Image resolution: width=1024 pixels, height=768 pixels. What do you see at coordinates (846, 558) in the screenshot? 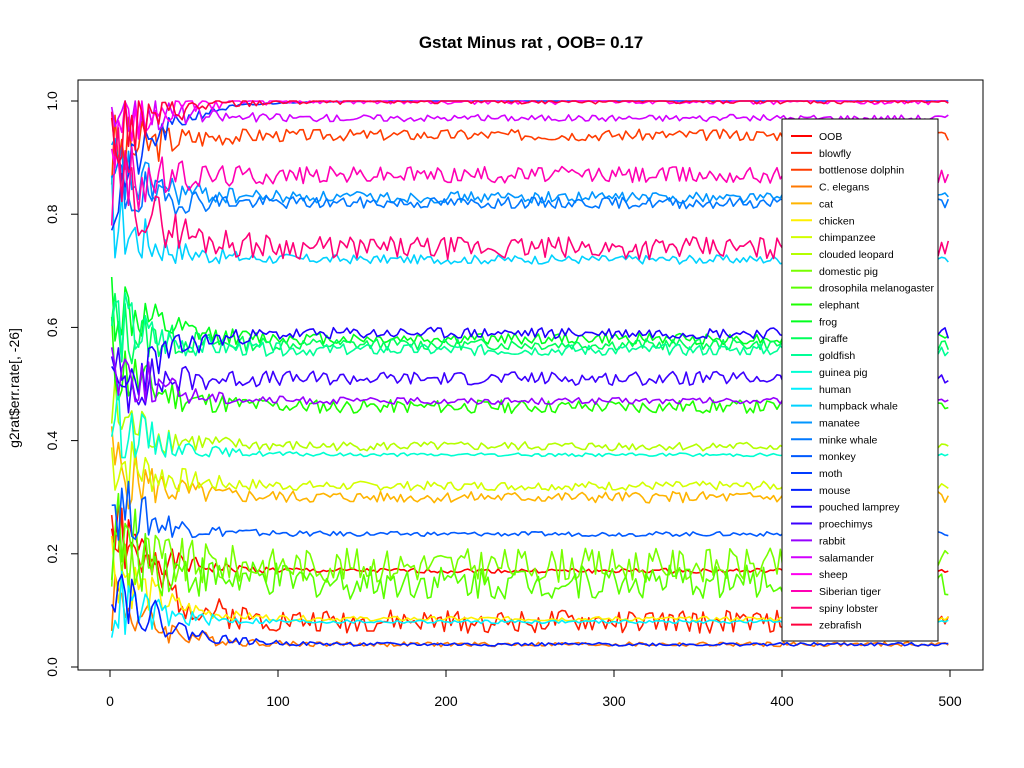
I see `legend-label: salamander` at bounding box center [846, 558].